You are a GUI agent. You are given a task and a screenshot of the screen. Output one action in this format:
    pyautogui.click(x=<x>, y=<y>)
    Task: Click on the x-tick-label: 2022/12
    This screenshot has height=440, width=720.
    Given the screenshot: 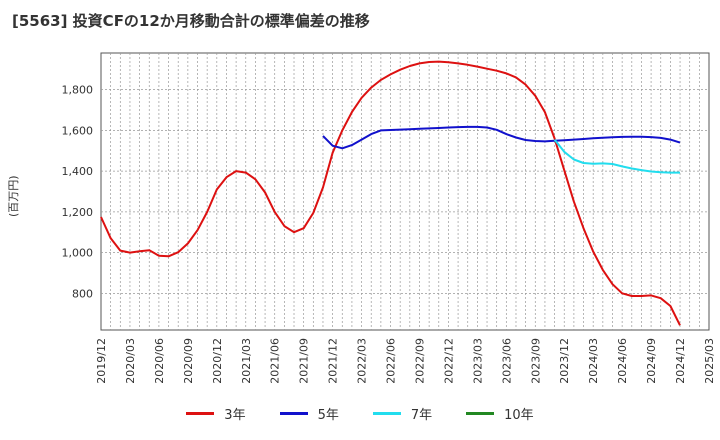 What is the action you would take?
    pyautogui.click(x=448, y=361)
    